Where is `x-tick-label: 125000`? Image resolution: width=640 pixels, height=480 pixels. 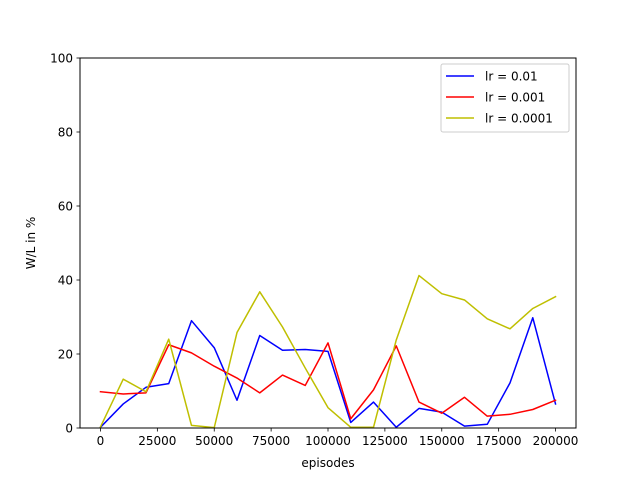
x-tick-label: 125000 is located at coordinates (385, 441).